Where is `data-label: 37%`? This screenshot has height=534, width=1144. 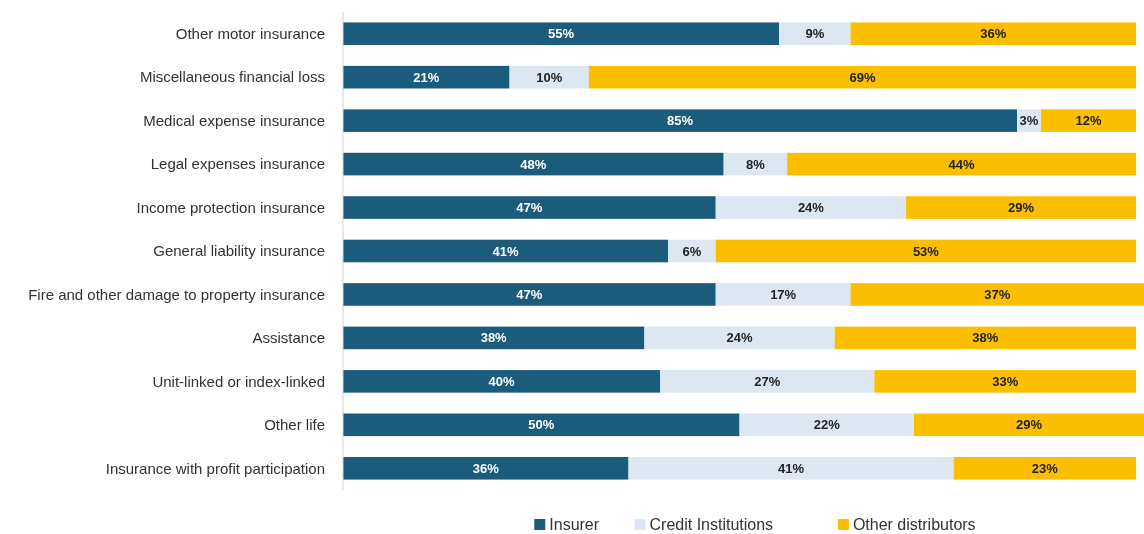
data-label: 37% is located at coordinates (997, 294).